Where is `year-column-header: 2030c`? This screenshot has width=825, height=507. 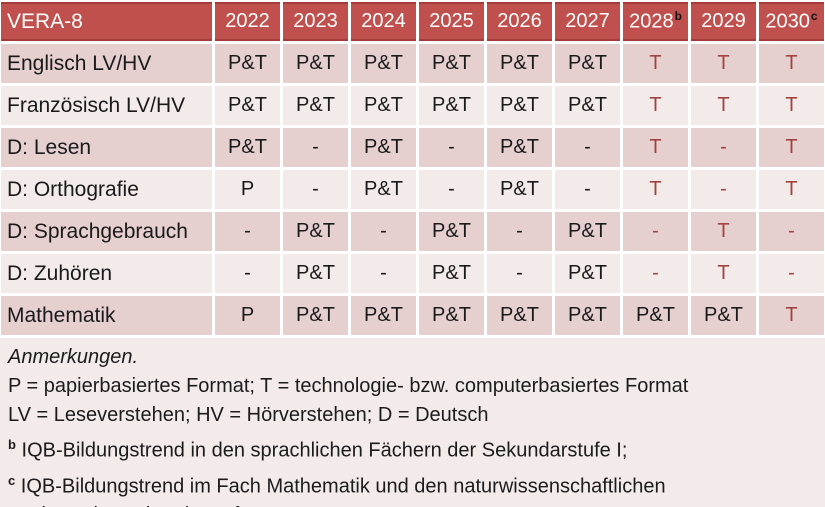
year-column-header: 2030c is located at coordinates (791, 21).